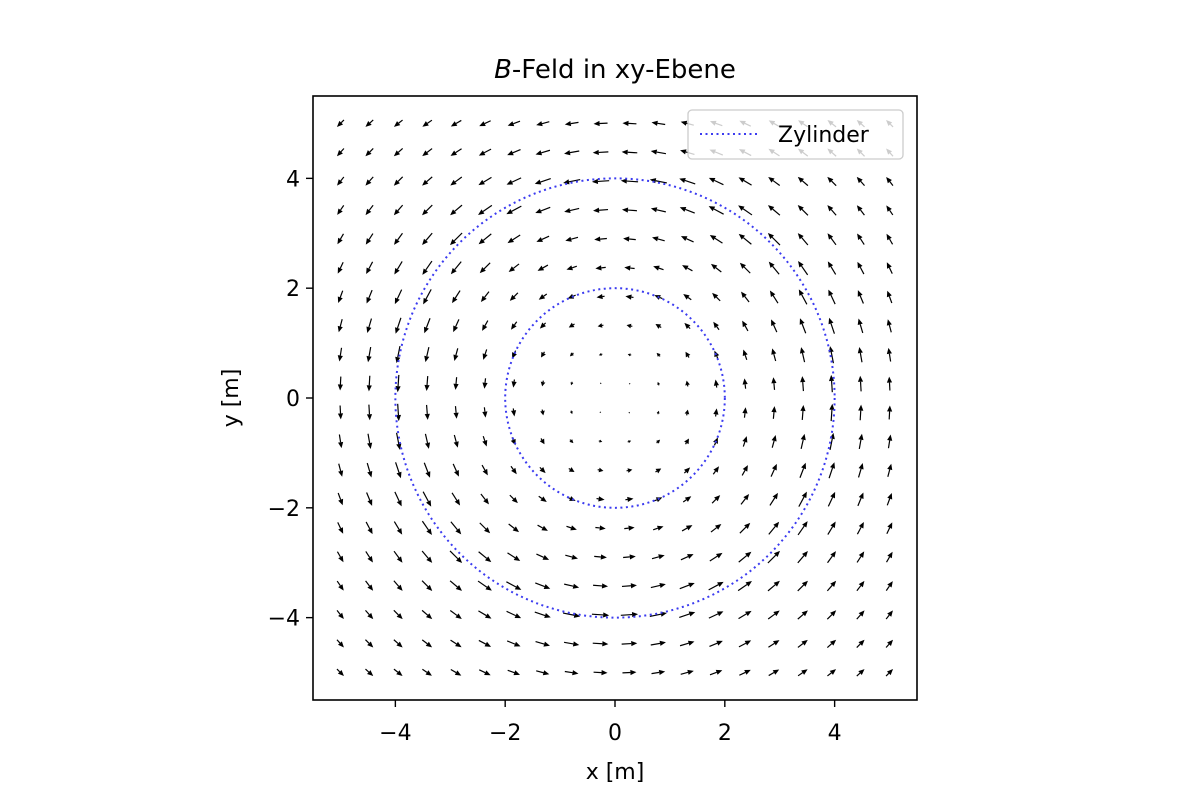 The height and width of the screenshot is (800, 1200). I want to click on y-axis-ticks: −4 −2 0 2 4, so click(290, 399).